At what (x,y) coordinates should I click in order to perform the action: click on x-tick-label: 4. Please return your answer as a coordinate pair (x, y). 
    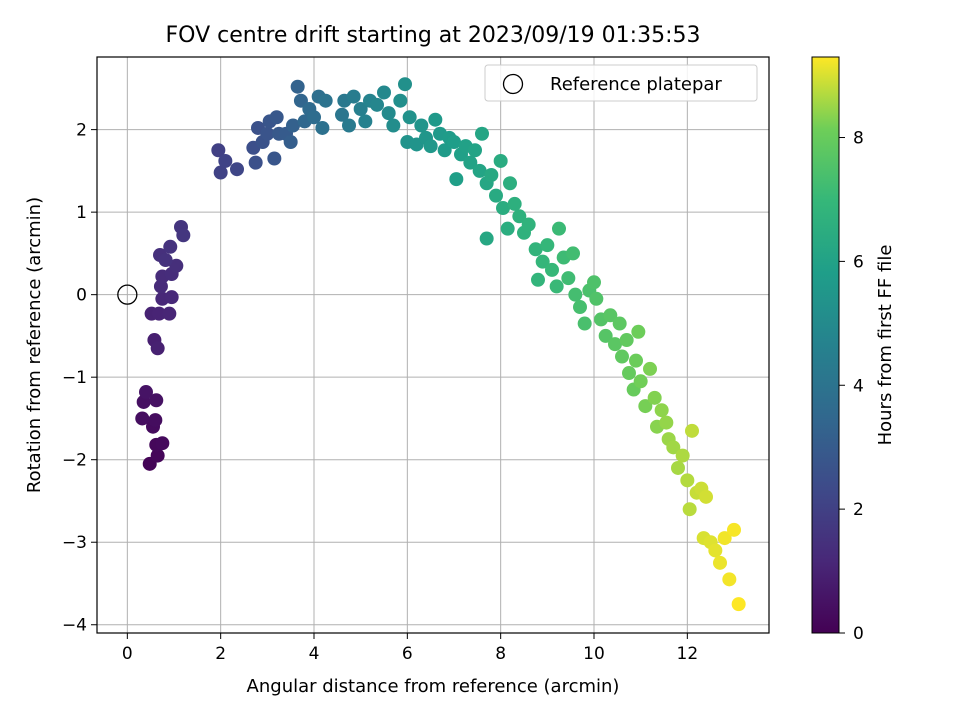
    Looking at the image, I should click on (314, 654).